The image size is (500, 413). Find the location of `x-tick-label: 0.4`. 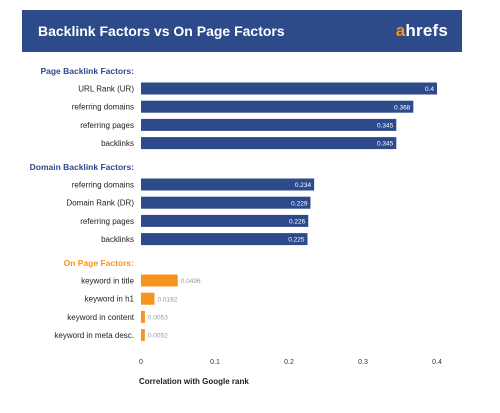

x-tick-label: 0.4 is located at coordinates (437, 362).